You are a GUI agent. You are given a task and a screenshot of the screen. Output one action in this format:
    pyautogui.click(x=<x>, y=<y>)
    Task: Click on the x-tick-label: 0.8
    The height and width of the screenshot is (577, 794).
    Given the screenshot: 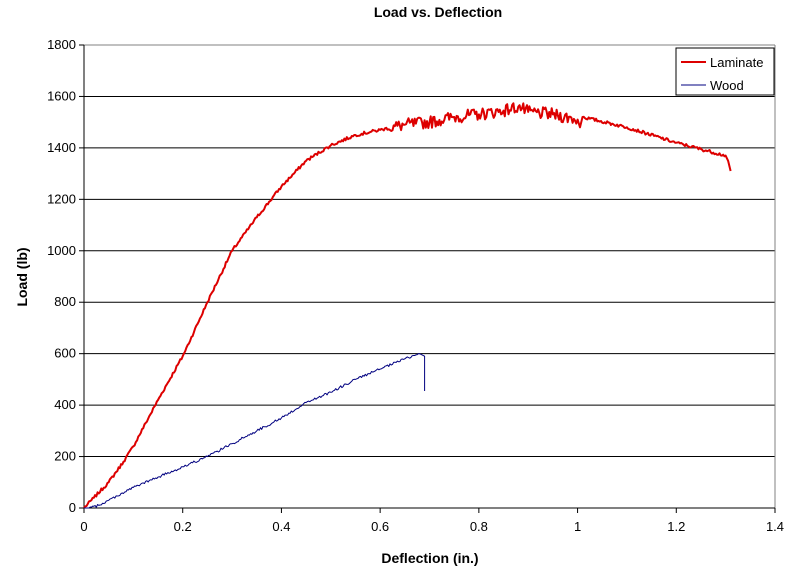 What is the action you would take?
    pyautogui.click(x=479, y=526)
    